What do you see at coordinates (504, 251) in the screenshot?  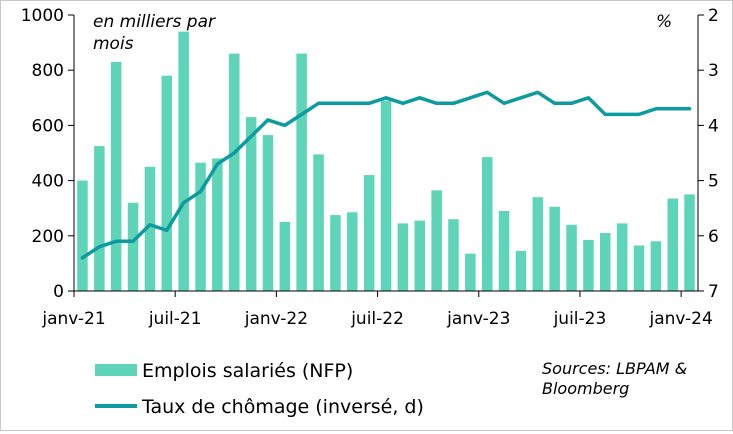 I see `bar-févr-23` at bounding box center [504, 251].